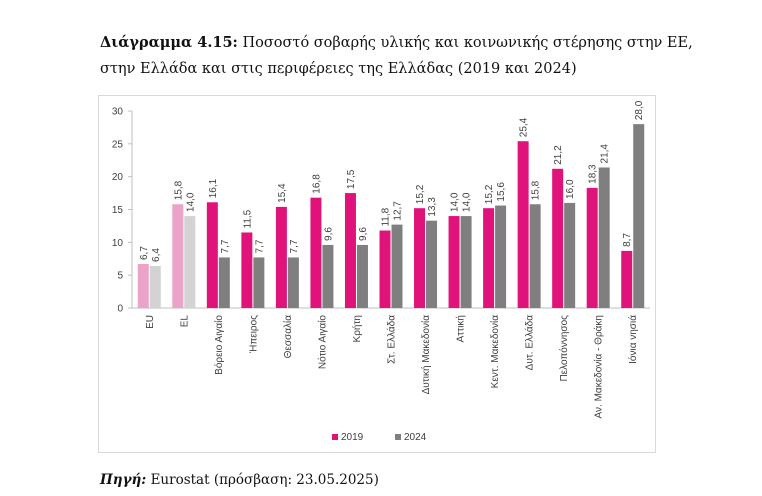 Image resolution: width=762 pixels, height=496 pixels. What do you see at coordinates (118, 210) in the screenshot?
I see `y-tick-label: 15` at bounding box center [118, 210].